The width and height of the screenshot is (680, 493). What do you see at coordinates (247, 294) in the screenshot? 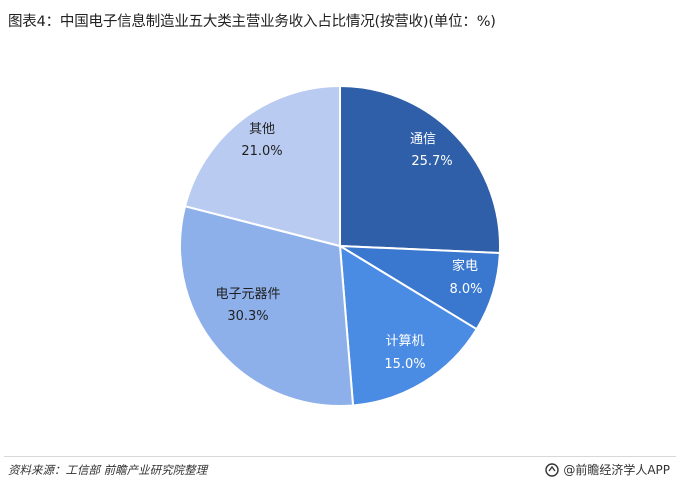
I see `slice-category-label: 电子元器件` at bounding box center [247, 294].